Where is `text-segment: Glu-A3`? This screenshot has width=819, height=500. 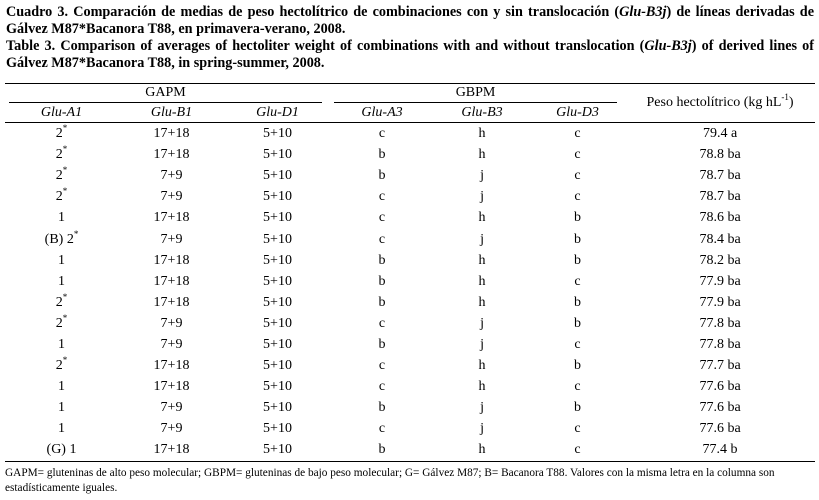 text-segment: Glu-A3 is located at coordinates (382, 112).